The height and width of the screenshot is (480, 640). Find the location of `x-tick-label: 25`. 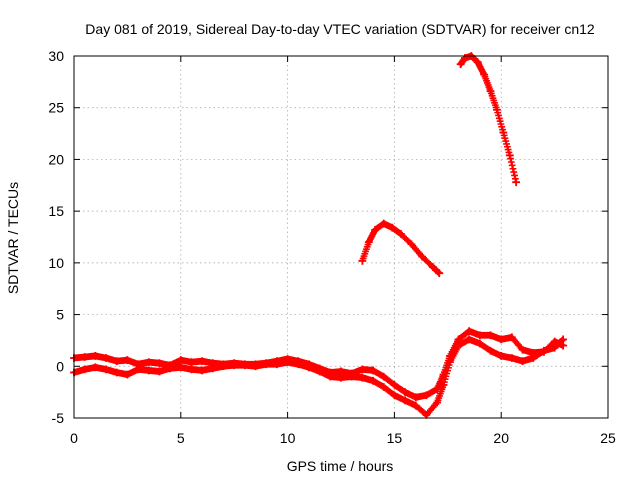

x-tick-label: 25 is located at coordinates (608, 438).